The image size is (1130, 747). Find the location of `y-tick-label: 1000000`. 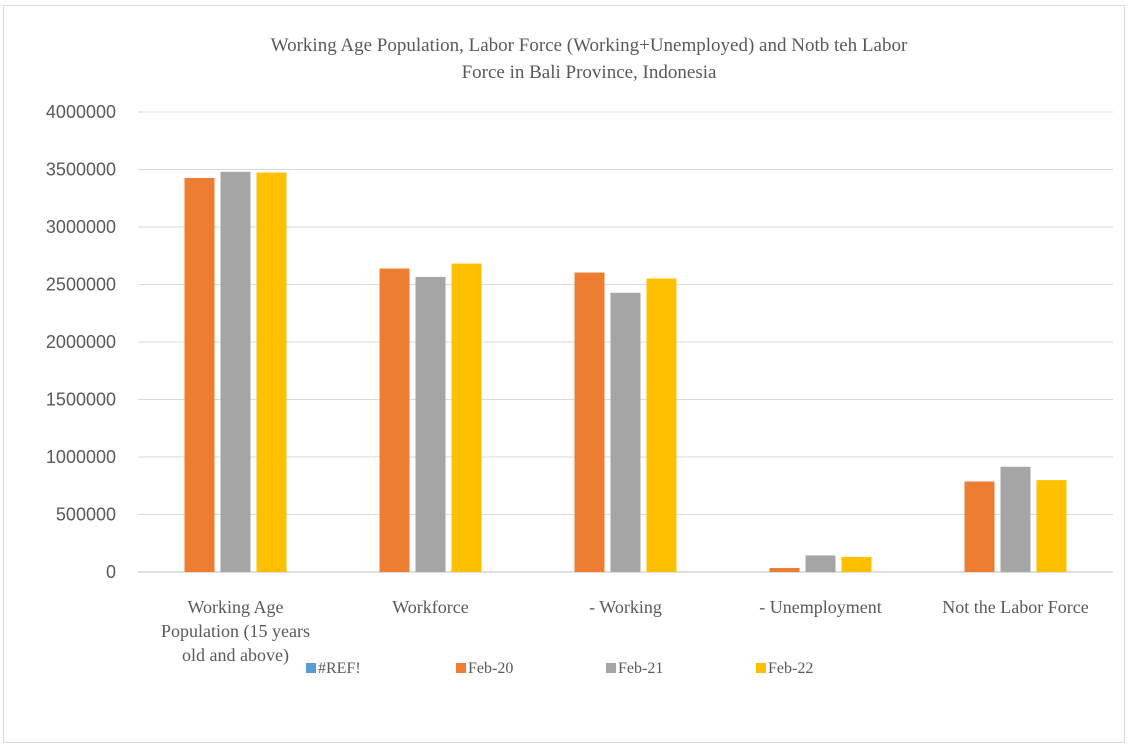

y-tick-label: 1000000 is located at coordinates (81, 457).